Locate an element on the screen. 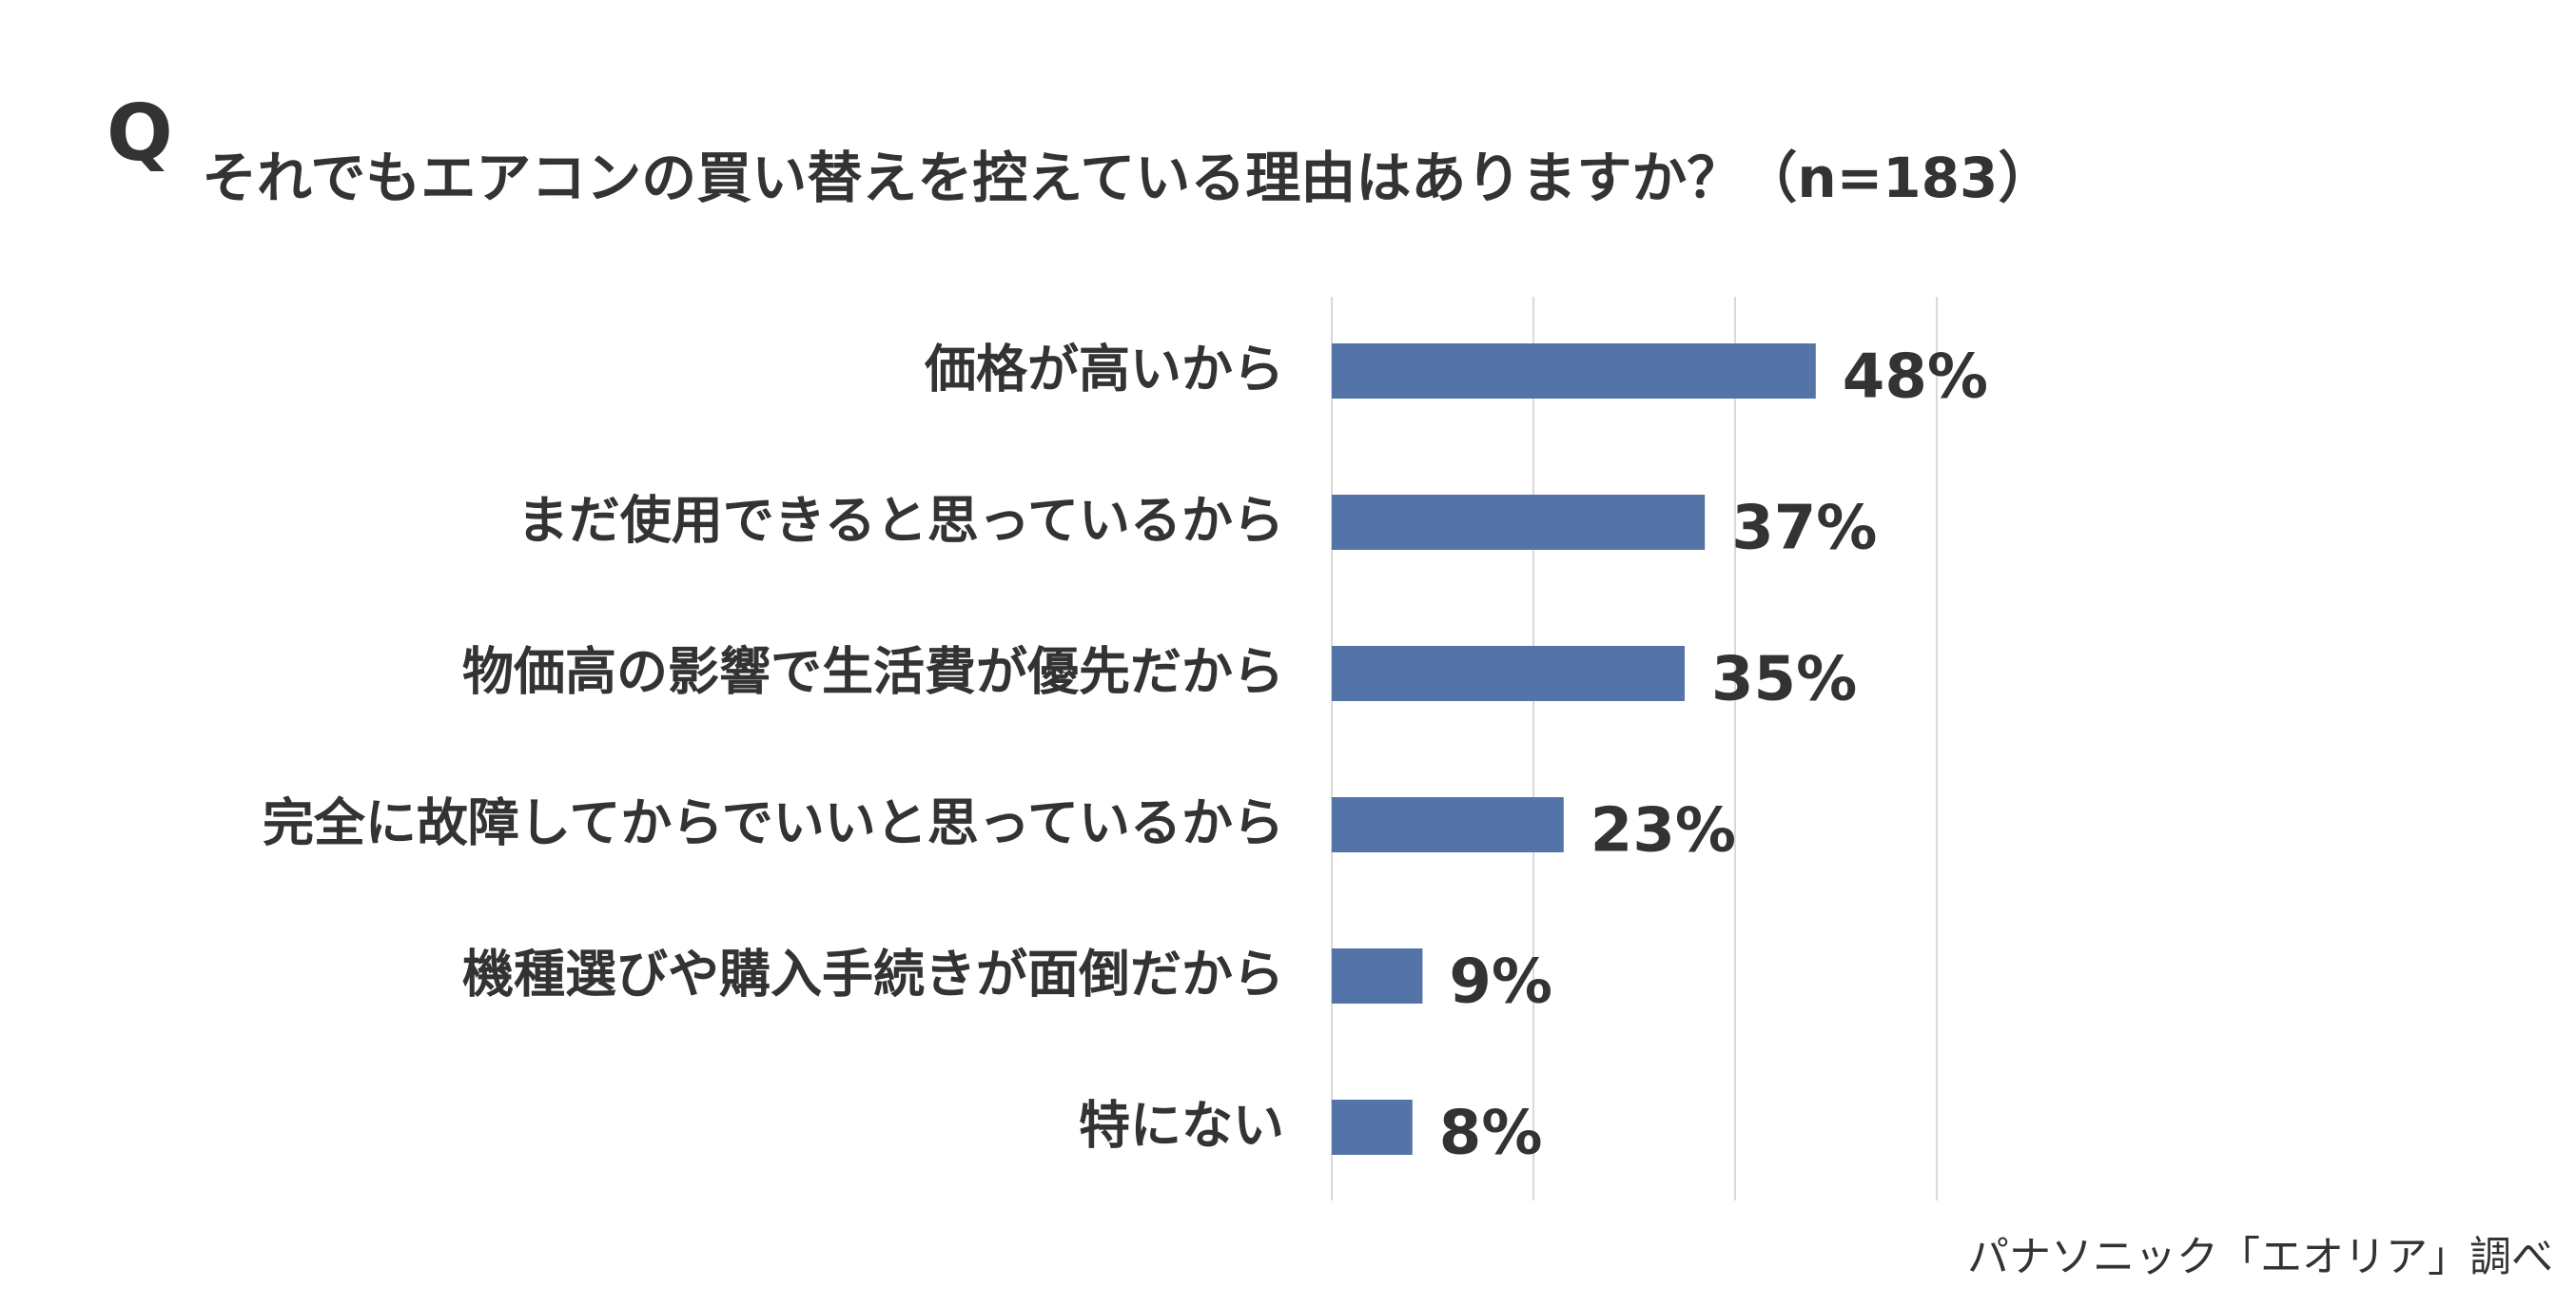 This screenshot has height=1308, width=2576. category-label: 機種選びや購入手続きが面倒だから is located at coordinates (873, 975).